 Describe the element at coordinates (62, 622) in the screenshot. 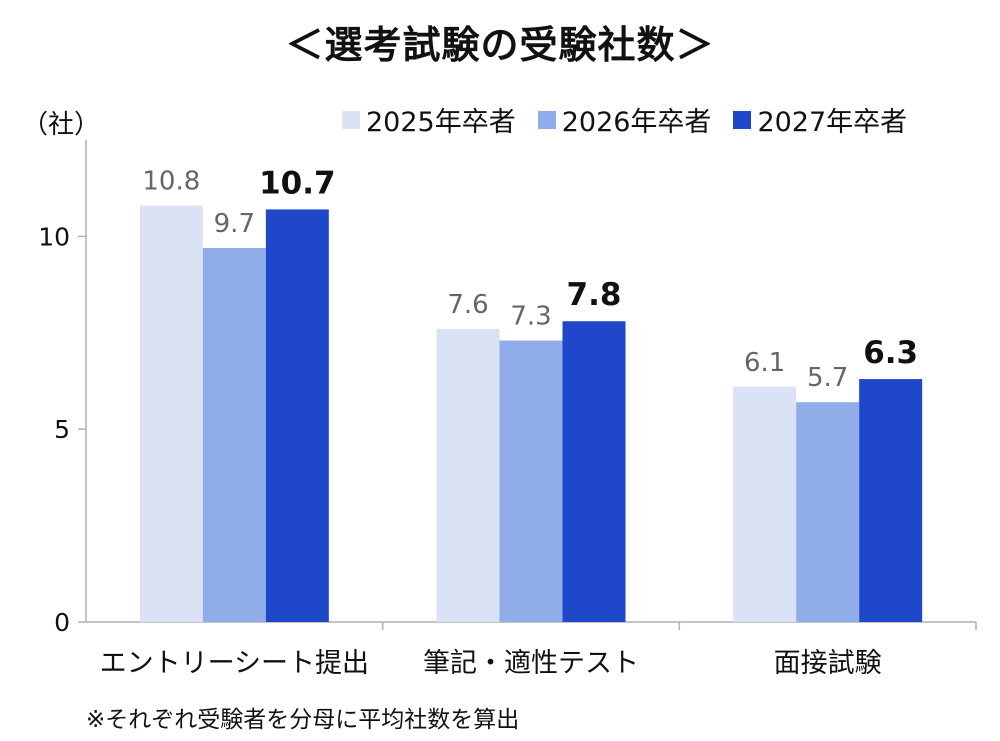

I see `y-tick-label: 0` at that location.